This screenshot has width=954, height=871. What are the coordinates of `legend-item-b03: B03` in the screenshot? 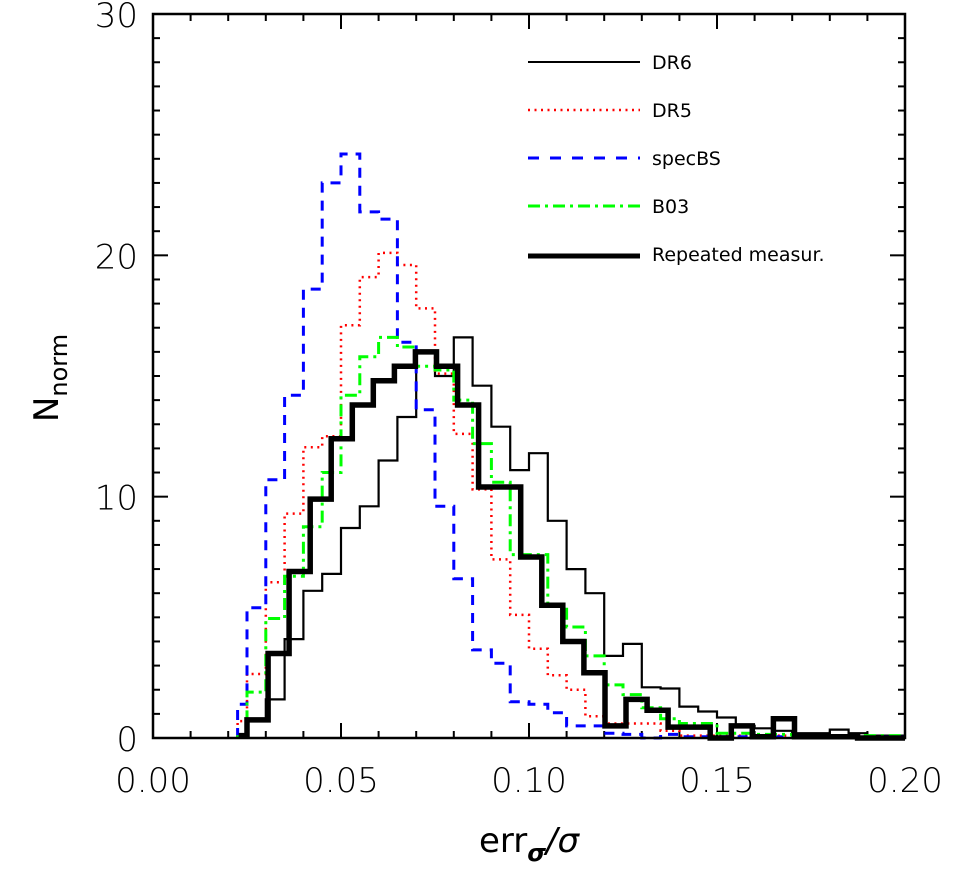 It's located at (608, 207).